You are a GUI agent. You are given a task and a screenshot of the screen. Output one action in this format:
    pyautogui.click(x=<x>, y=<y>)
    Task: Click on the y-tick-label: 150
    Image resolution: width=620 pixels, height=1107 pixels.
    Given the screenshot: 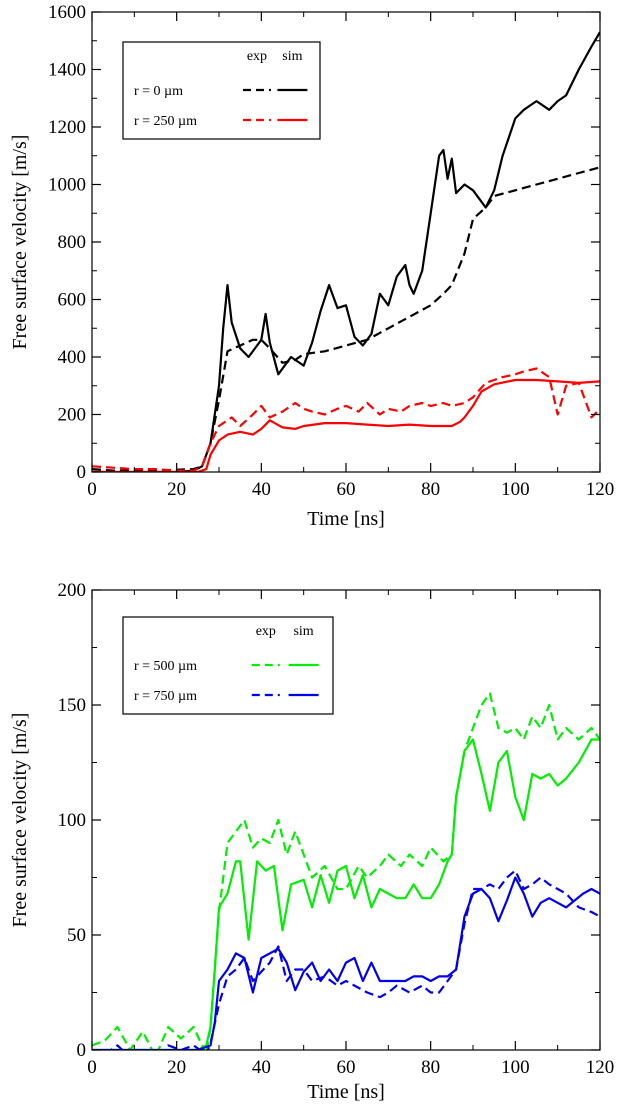 What is the action you would take?
    pyautogui.click(x=72, y=705)
    